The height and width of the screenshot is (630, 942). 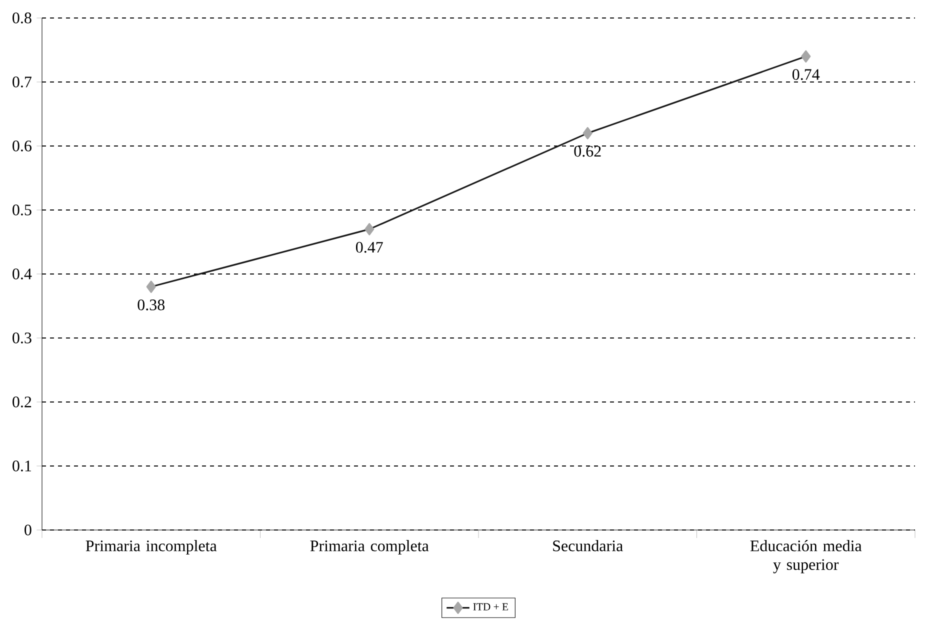 What do you see at coordinates (22, 338) in the screenshot?
I see `y-tick-label: 0.3` at bounding box center [22, 338].